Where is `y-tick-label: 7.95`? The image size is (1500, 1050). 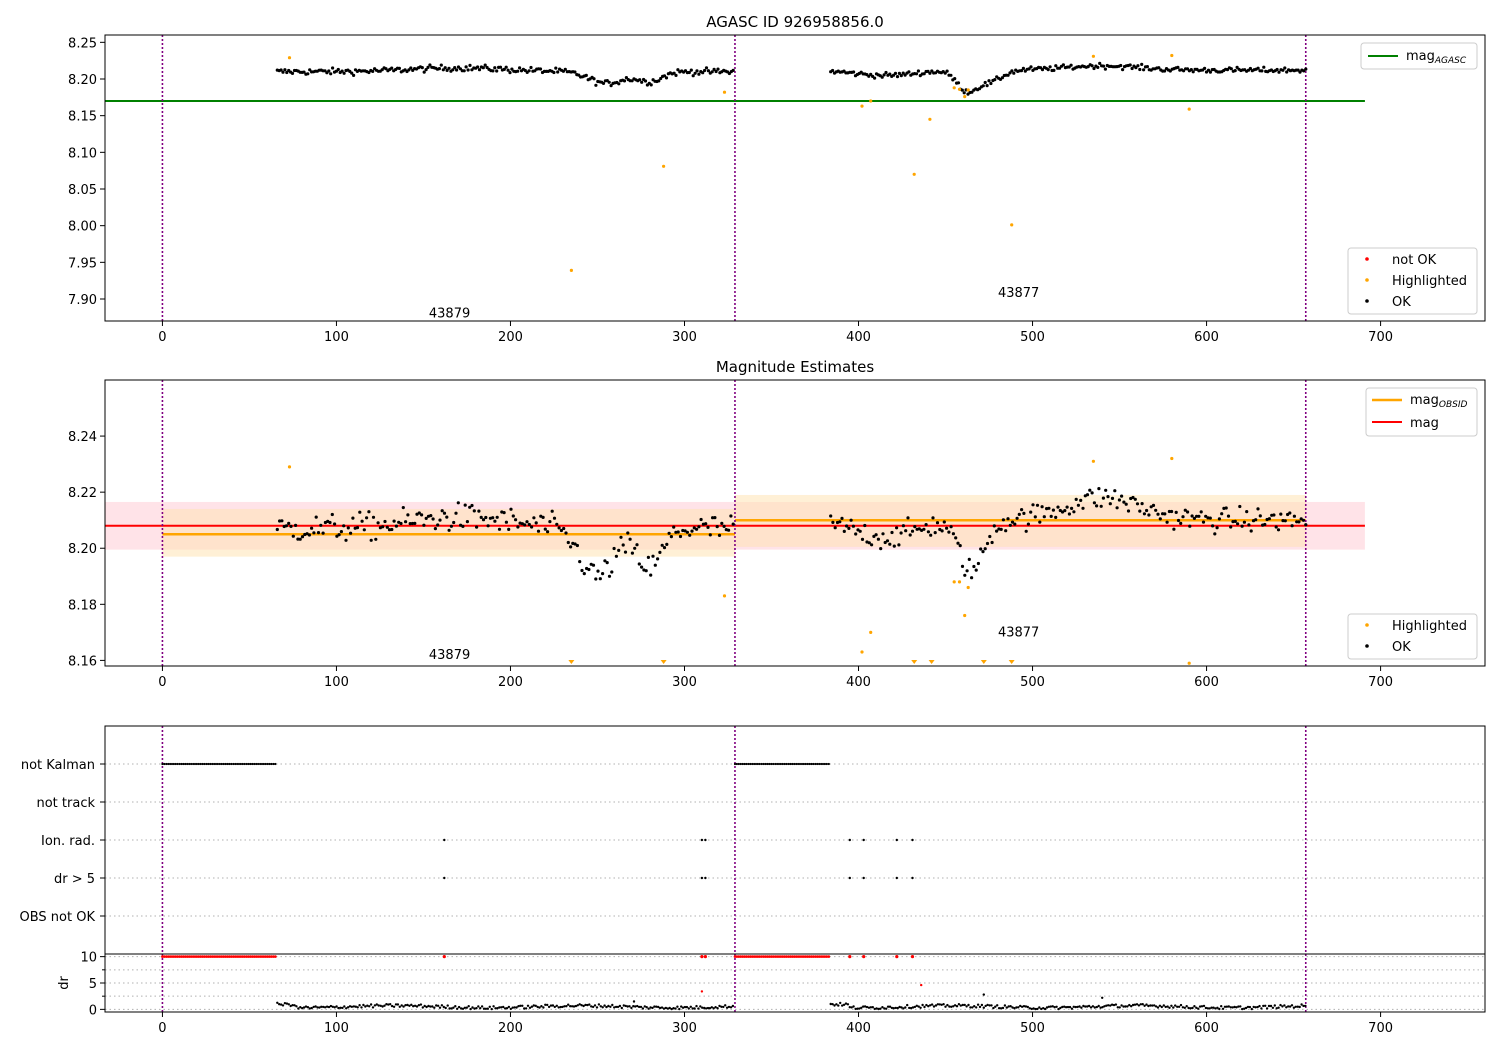
y-tick-label: 7.95 is located at coordinates (82, 263).